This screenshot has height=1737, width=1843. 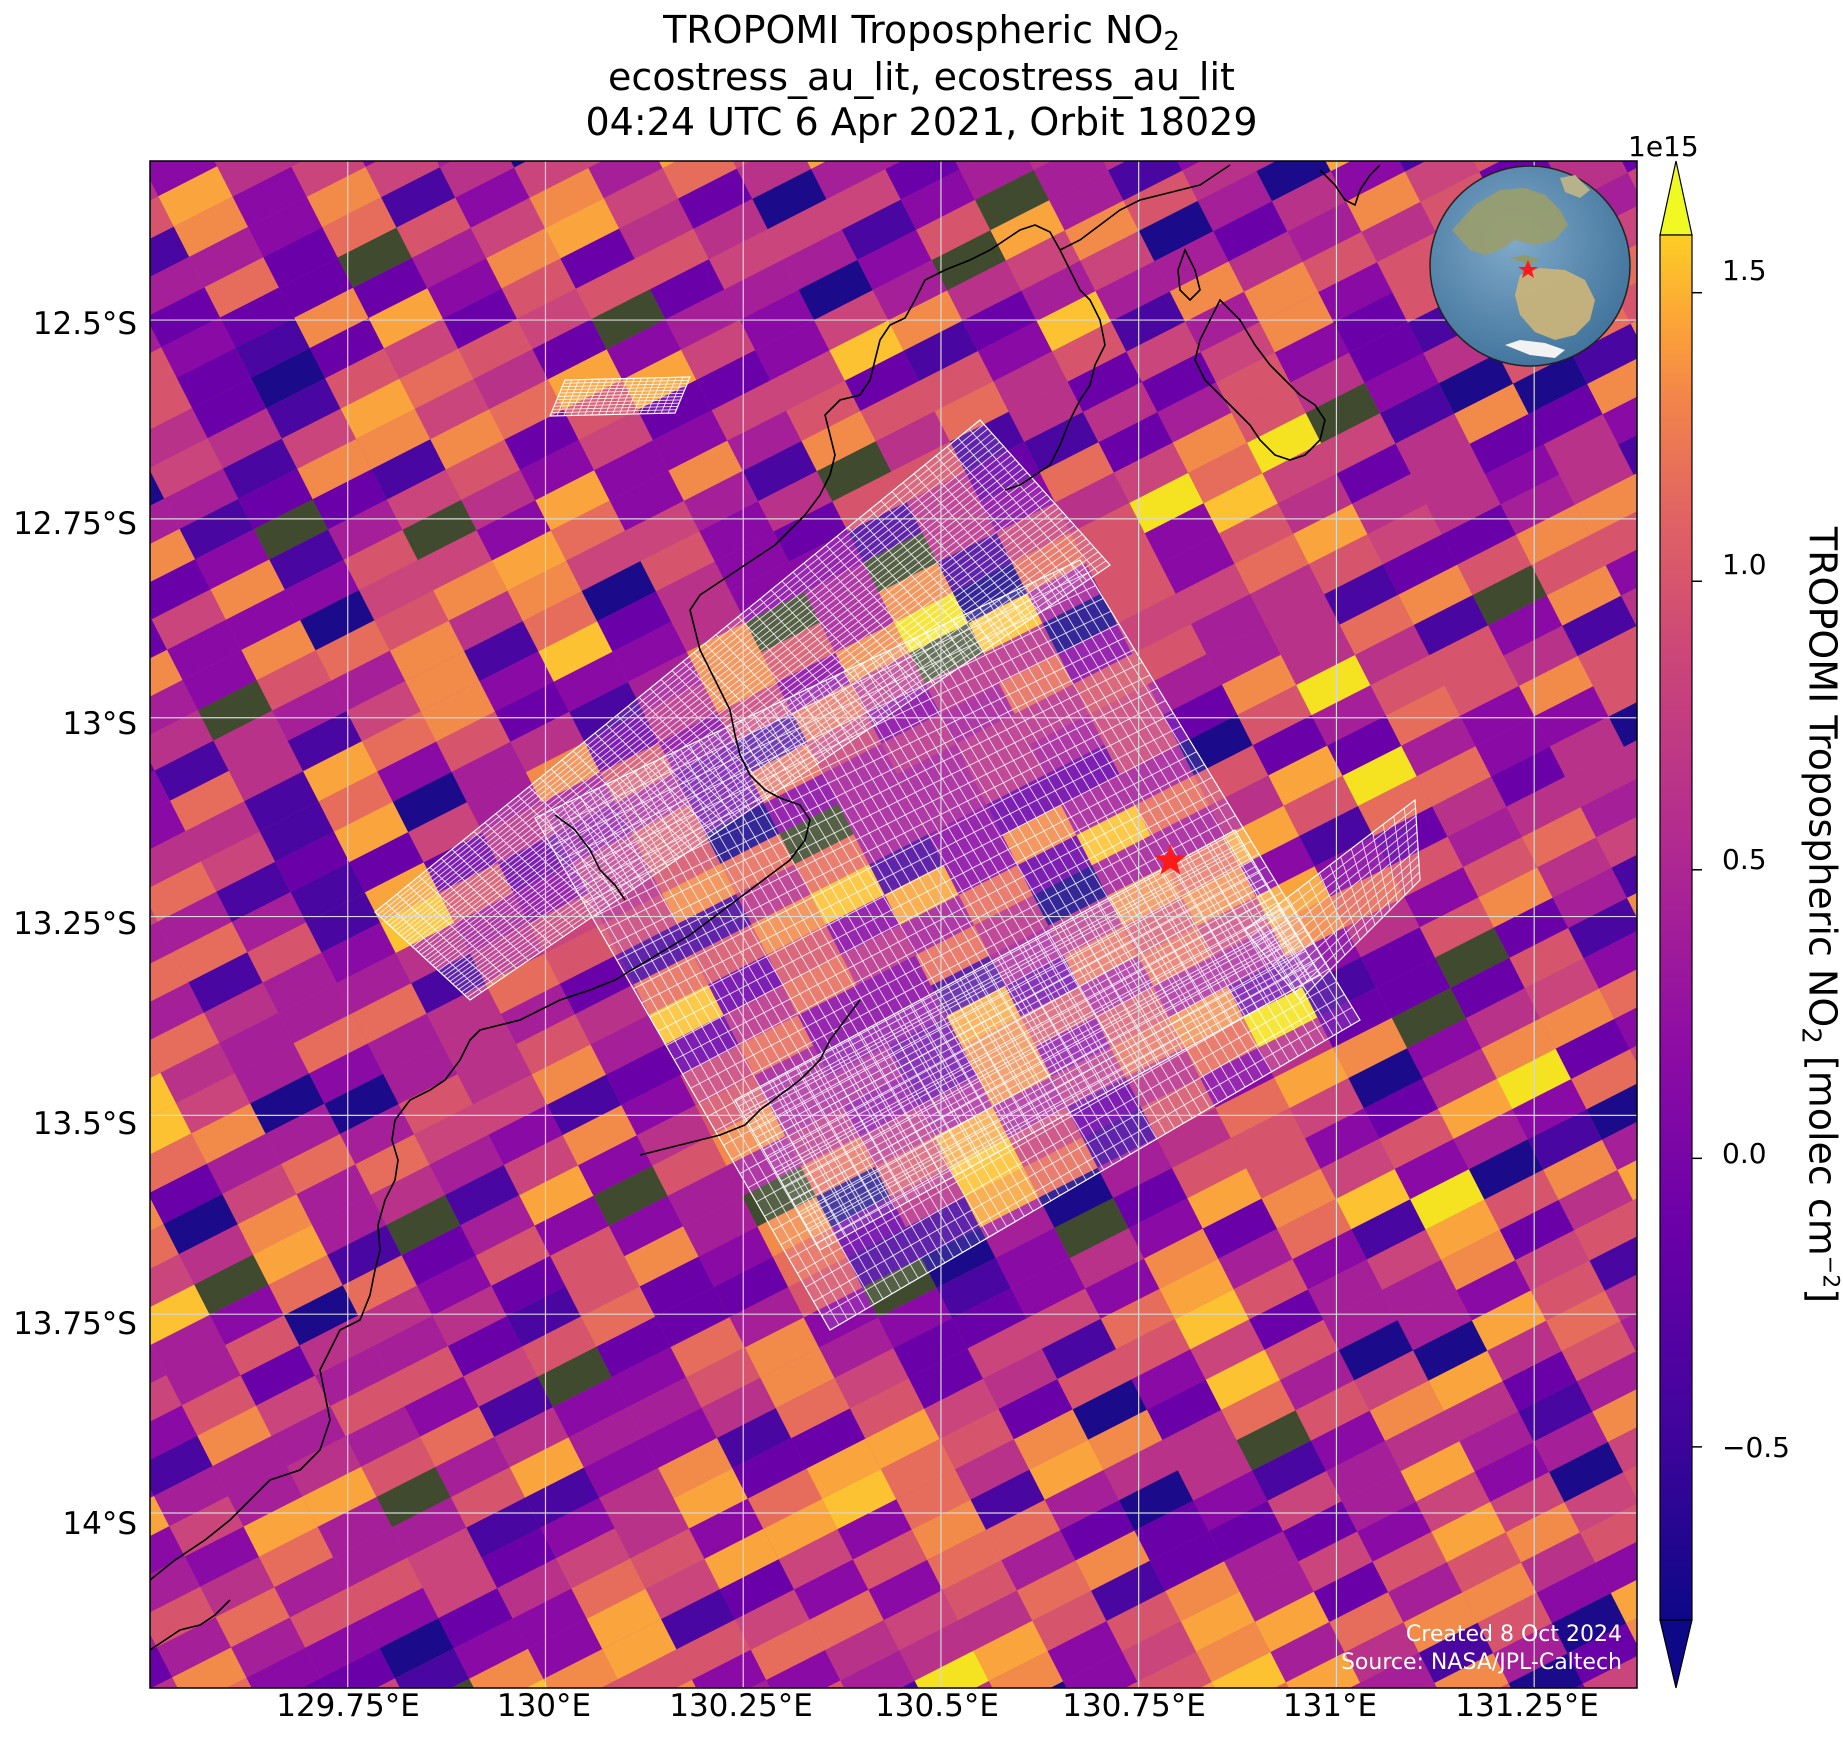 What do you see at coordinates (348, 1706) in the screenshot?
I see `lon-tick-label: 129.75°E` at bounding box center [348, 1706].